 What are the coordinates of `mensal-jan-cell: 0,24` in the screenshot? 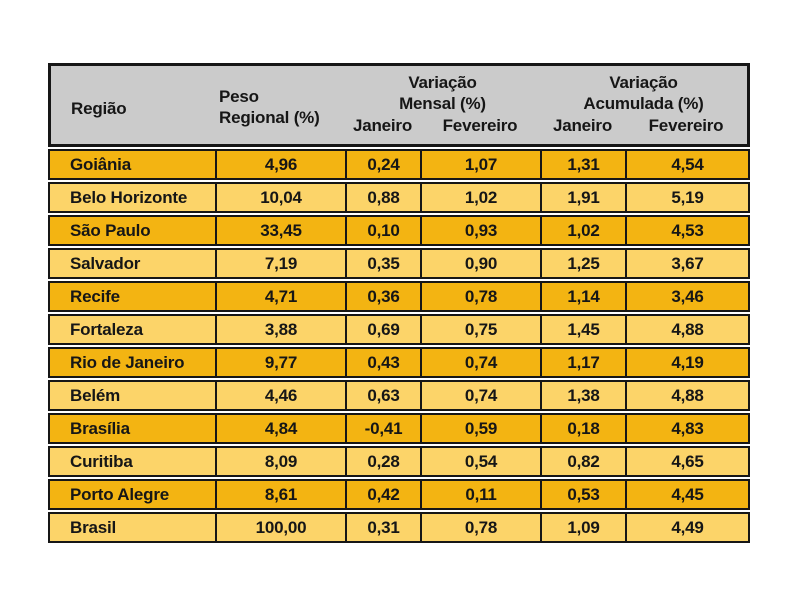 It's located at (382, 164).